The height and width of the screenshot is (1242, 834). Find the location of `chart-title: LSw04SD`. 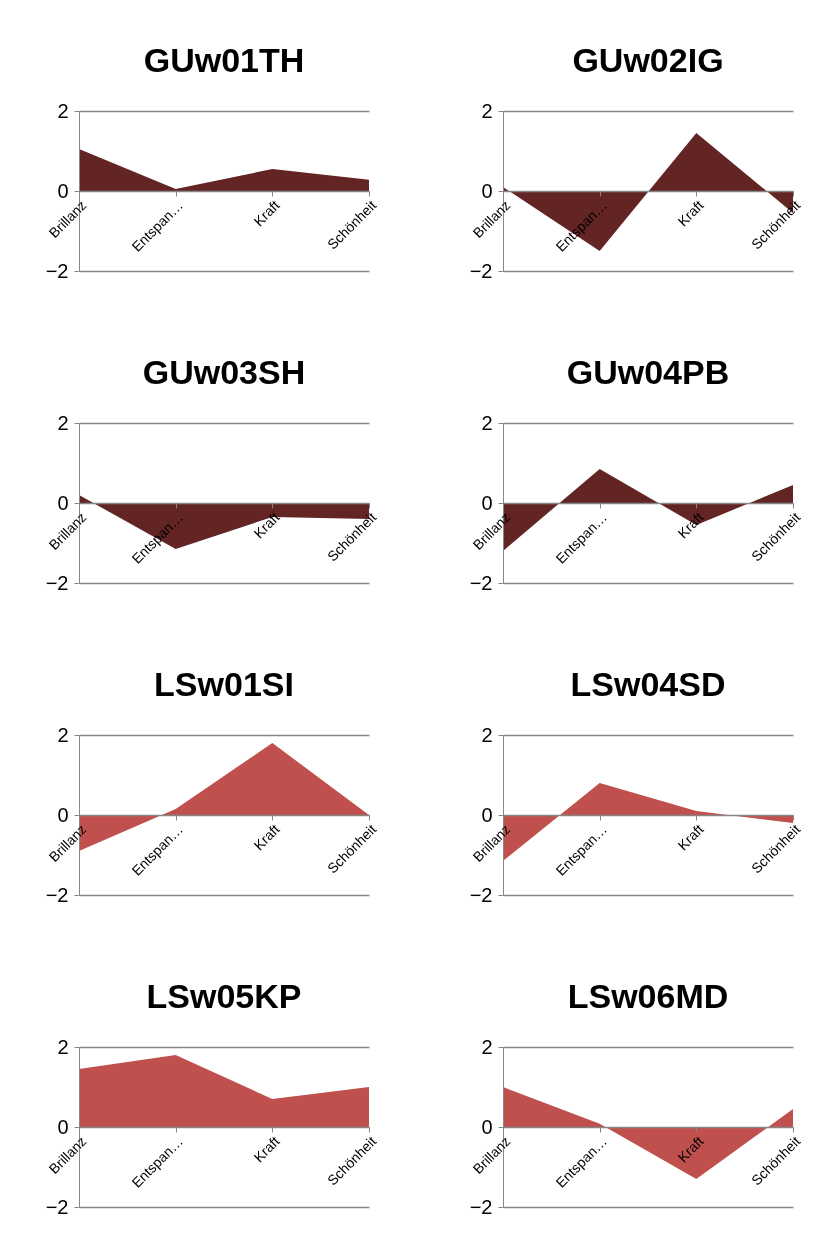

chart-title: LSw04SD is located at coordinates (648, 684).